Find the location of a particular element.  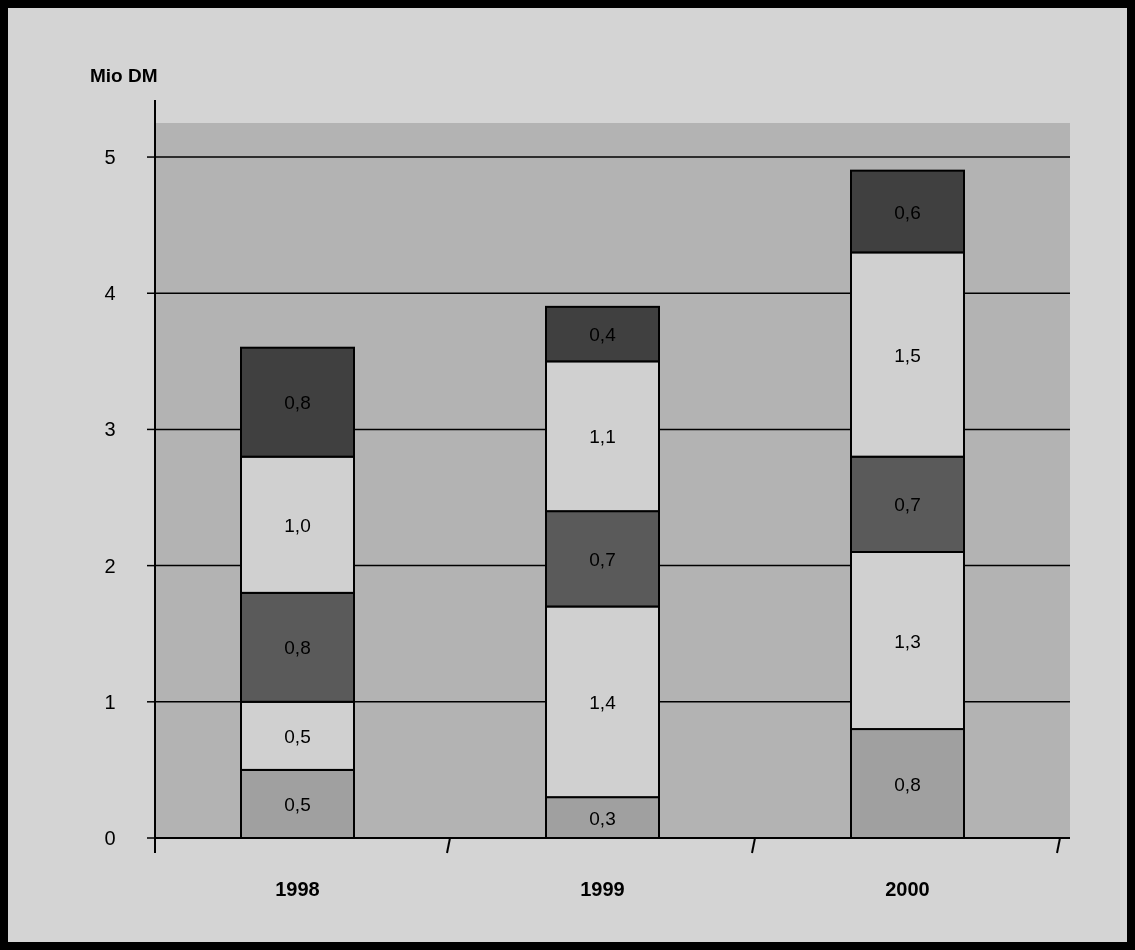

y-tick-label: 1 is located at coordinates (110, 701).